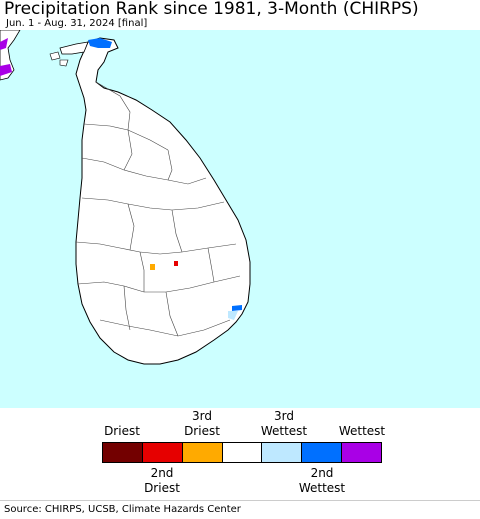 This screenshot has width=480, height=519. I want to click on legend-label-2nd-driest: 2nd Driest, so click(162, 480).